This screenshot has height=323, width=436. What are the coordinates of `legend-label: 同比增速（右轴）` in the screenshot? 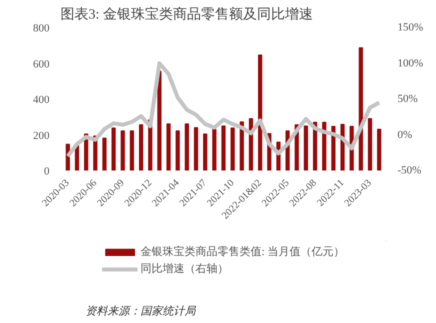 It's located at (184, 269).